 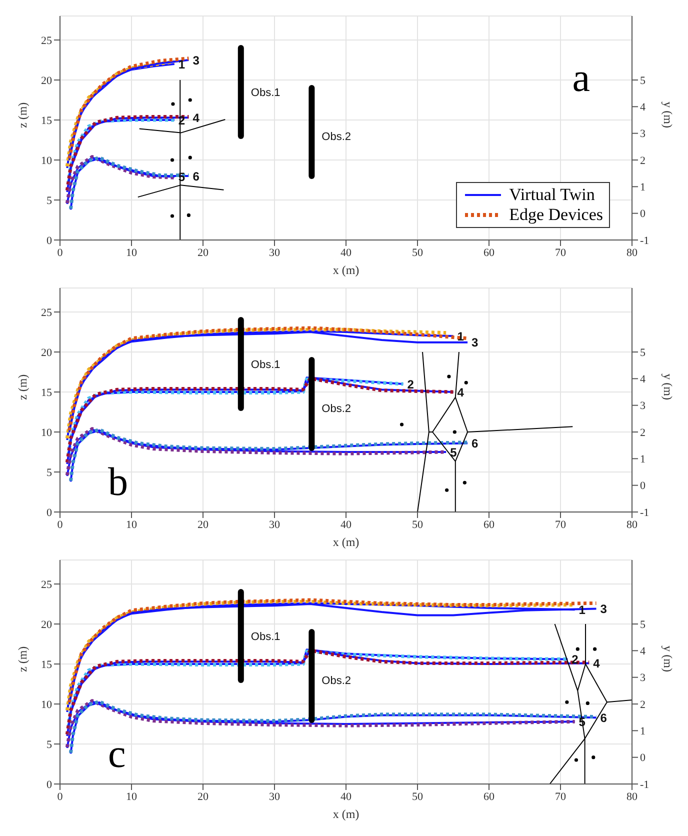 What do you see at coordinates (117, 753) in the screenshot?
I see `annotation: c` at bounding box center [117, 753].